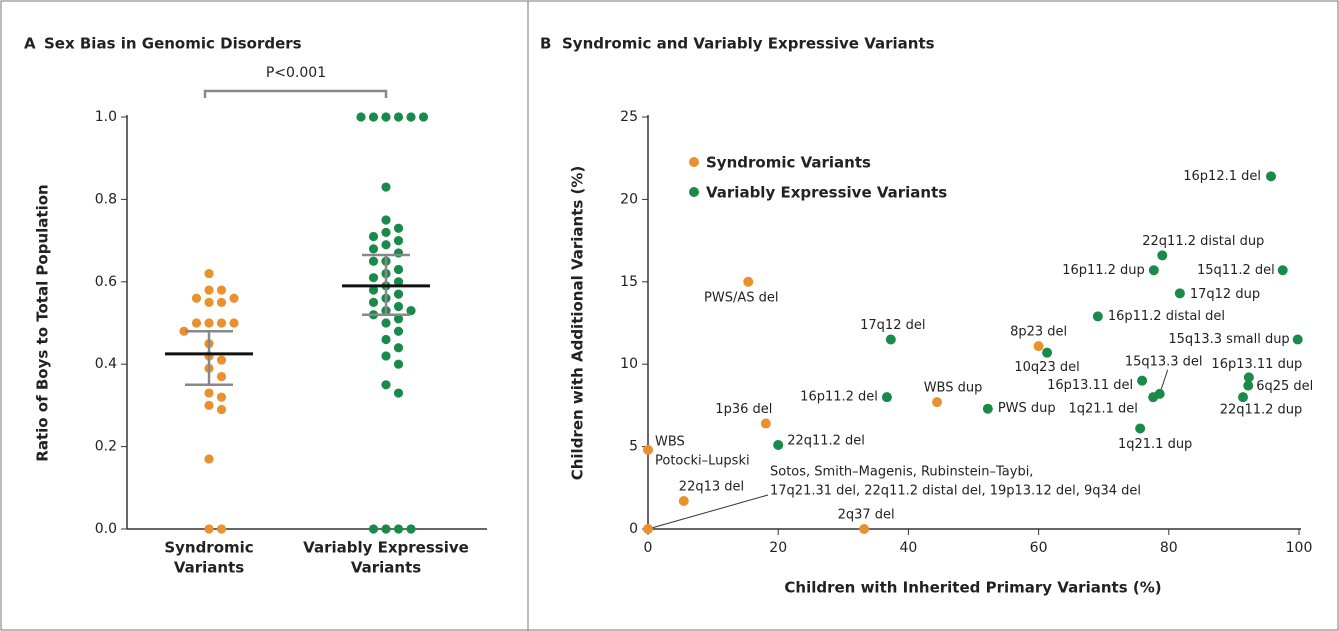 This screenshot has height=631, width=1339. What do you see at coordinates (629, 117) in the screenshot?
I see `y-tick-label: 25` at bounding box center [629, 117].